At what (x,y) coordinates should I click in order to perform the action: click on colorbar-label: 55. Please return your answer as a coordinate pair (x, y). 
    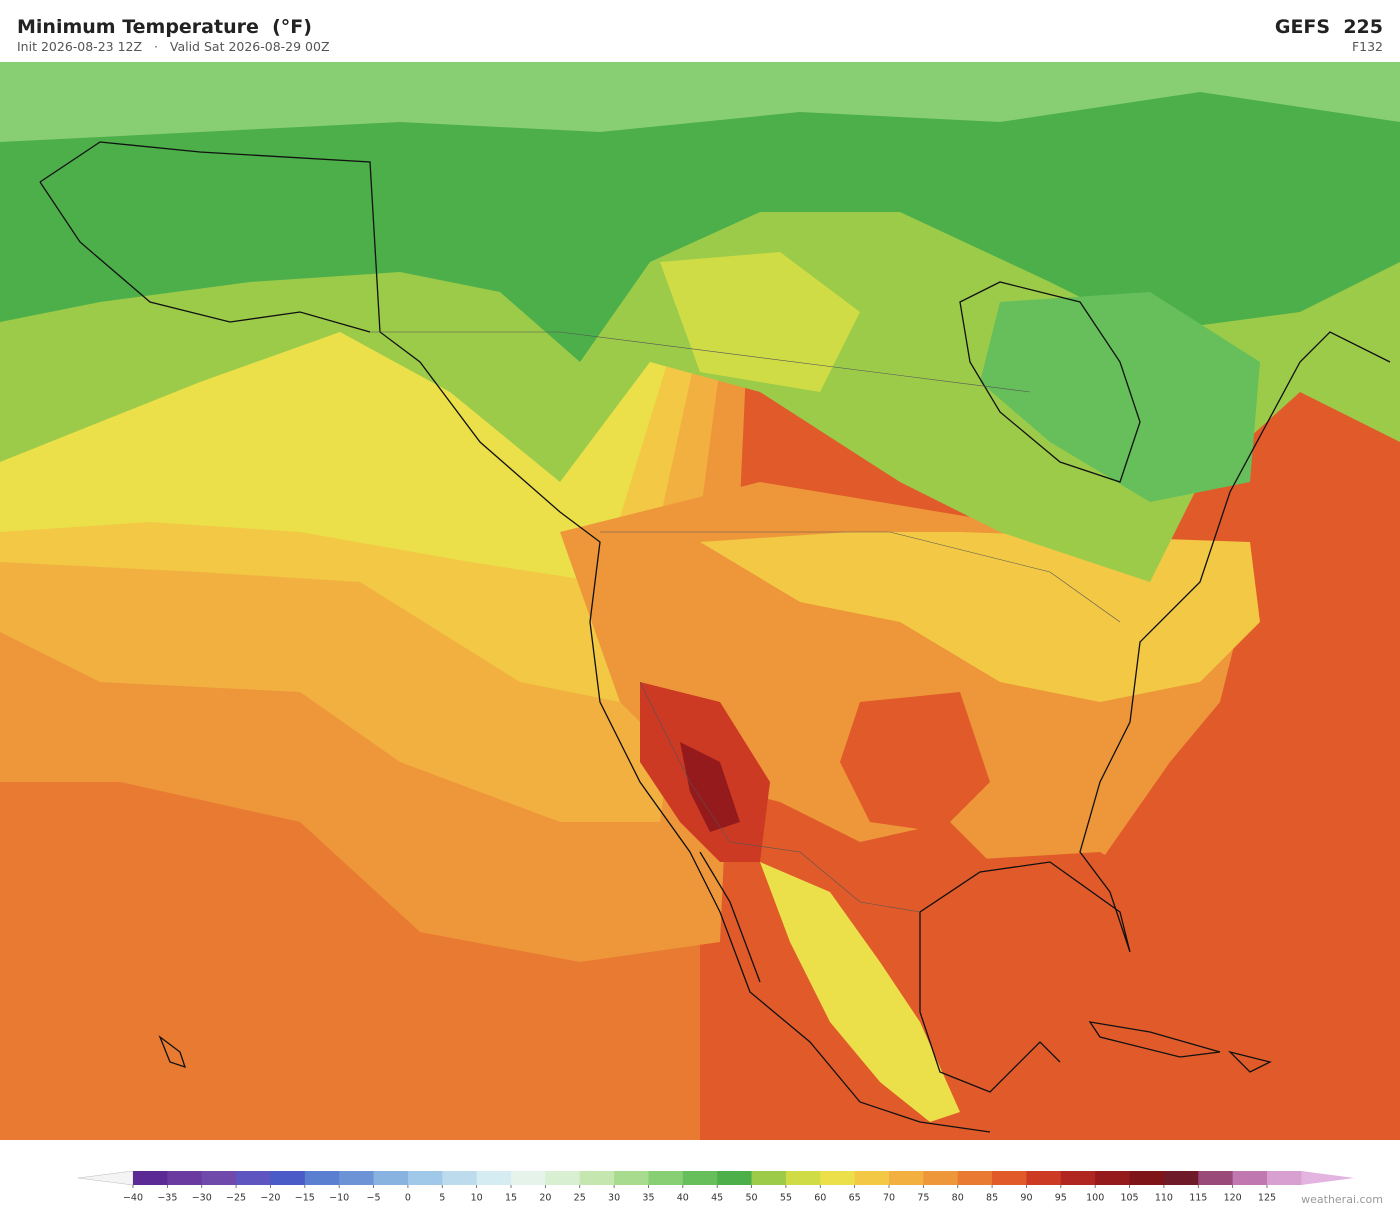
    Looking at the image, I should click on (786, 1198).